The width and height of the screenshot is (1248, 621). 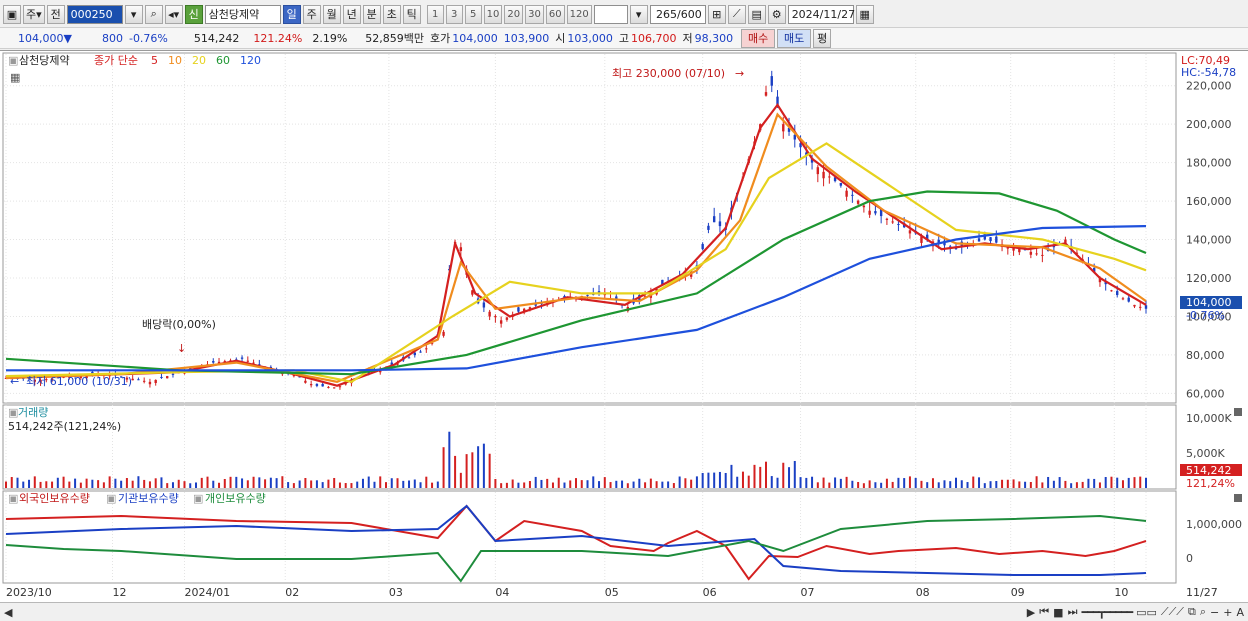 What do you see at coordinates (94, 14) in the screenshot?
I see `stock-code-input: 000250` at bounding box center [94, 14].